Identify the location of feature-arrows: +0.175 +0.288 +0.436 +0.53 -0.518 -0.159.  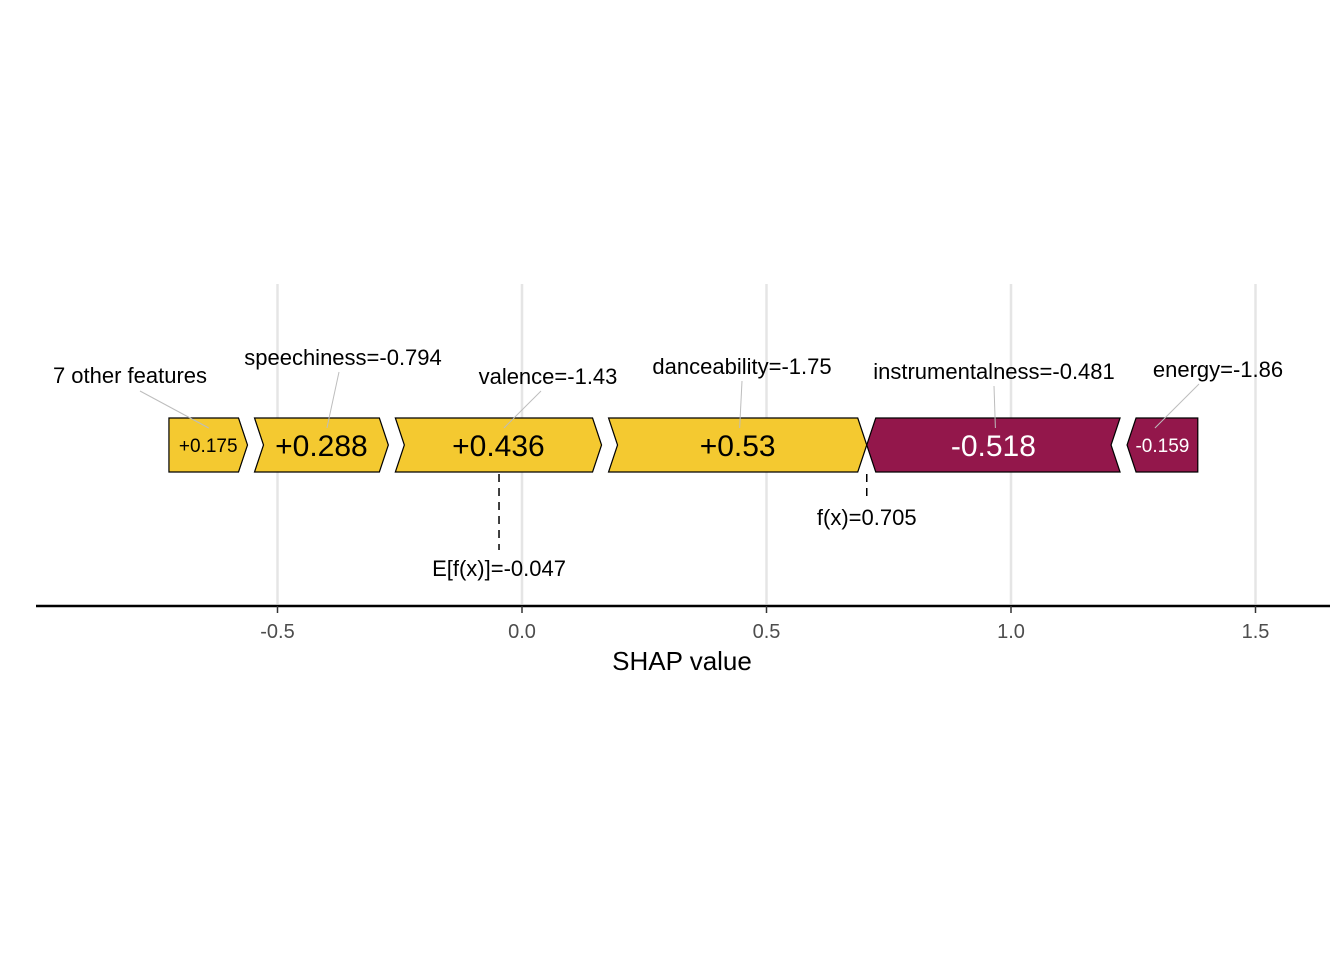
(683, 445).